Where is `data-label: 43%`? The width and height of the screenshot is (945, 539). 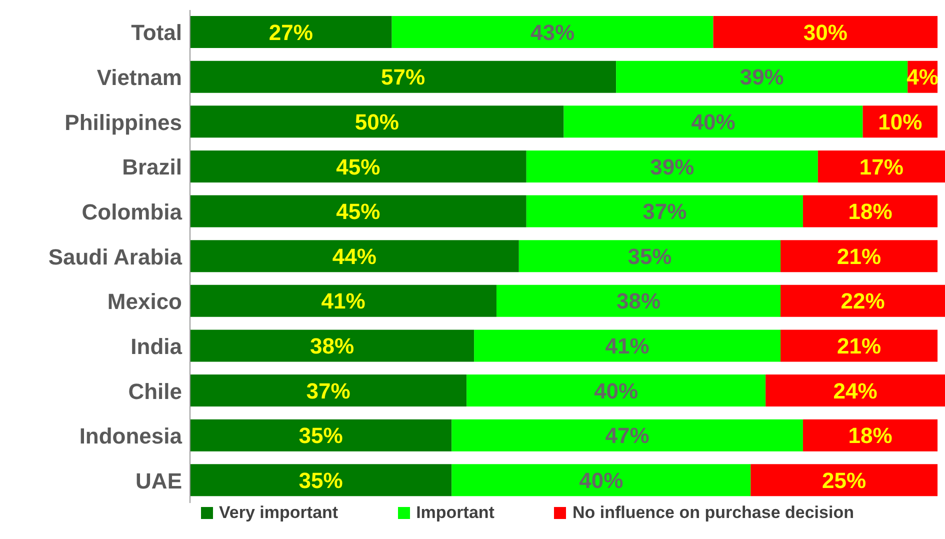
data-label: 43% is located at coordinates (552, 32).